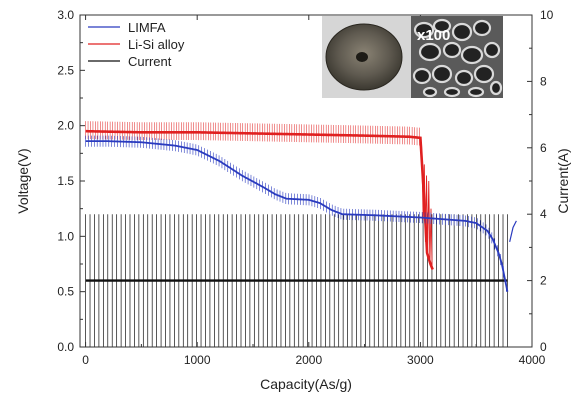  What do you see at coordinates (65, 126) in the screenshot?
I see `y-left-tick-label: 2.0` at bounding box center [65, 126].